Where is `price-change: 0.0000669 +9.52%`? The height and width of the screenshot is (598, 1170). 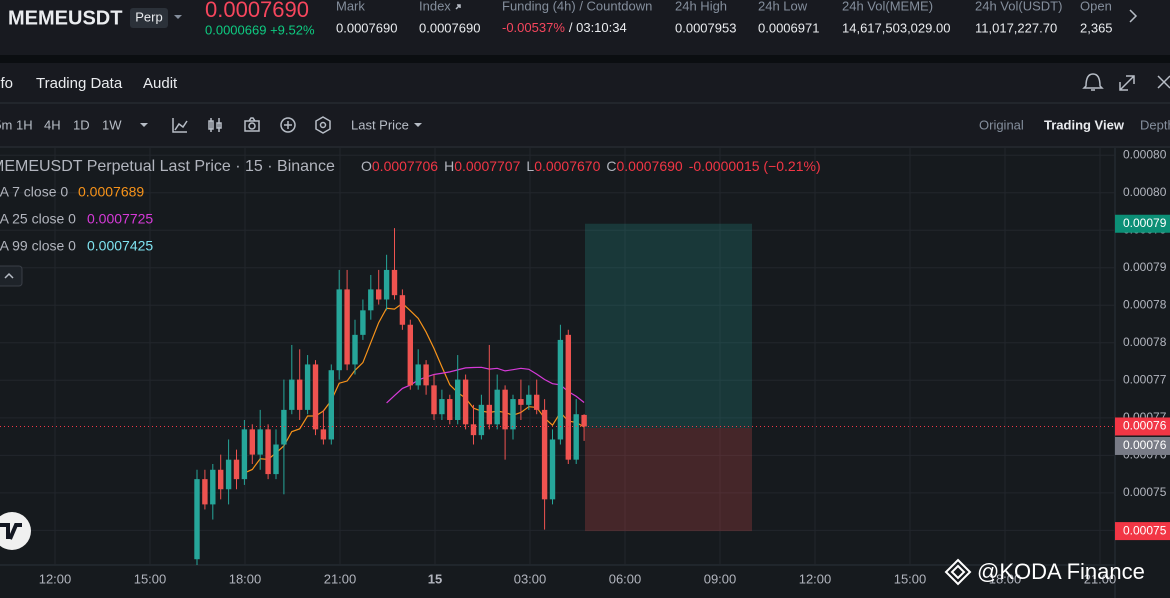 price-change: 0.0000669 +9.52% is located at coordinates (260, 29).